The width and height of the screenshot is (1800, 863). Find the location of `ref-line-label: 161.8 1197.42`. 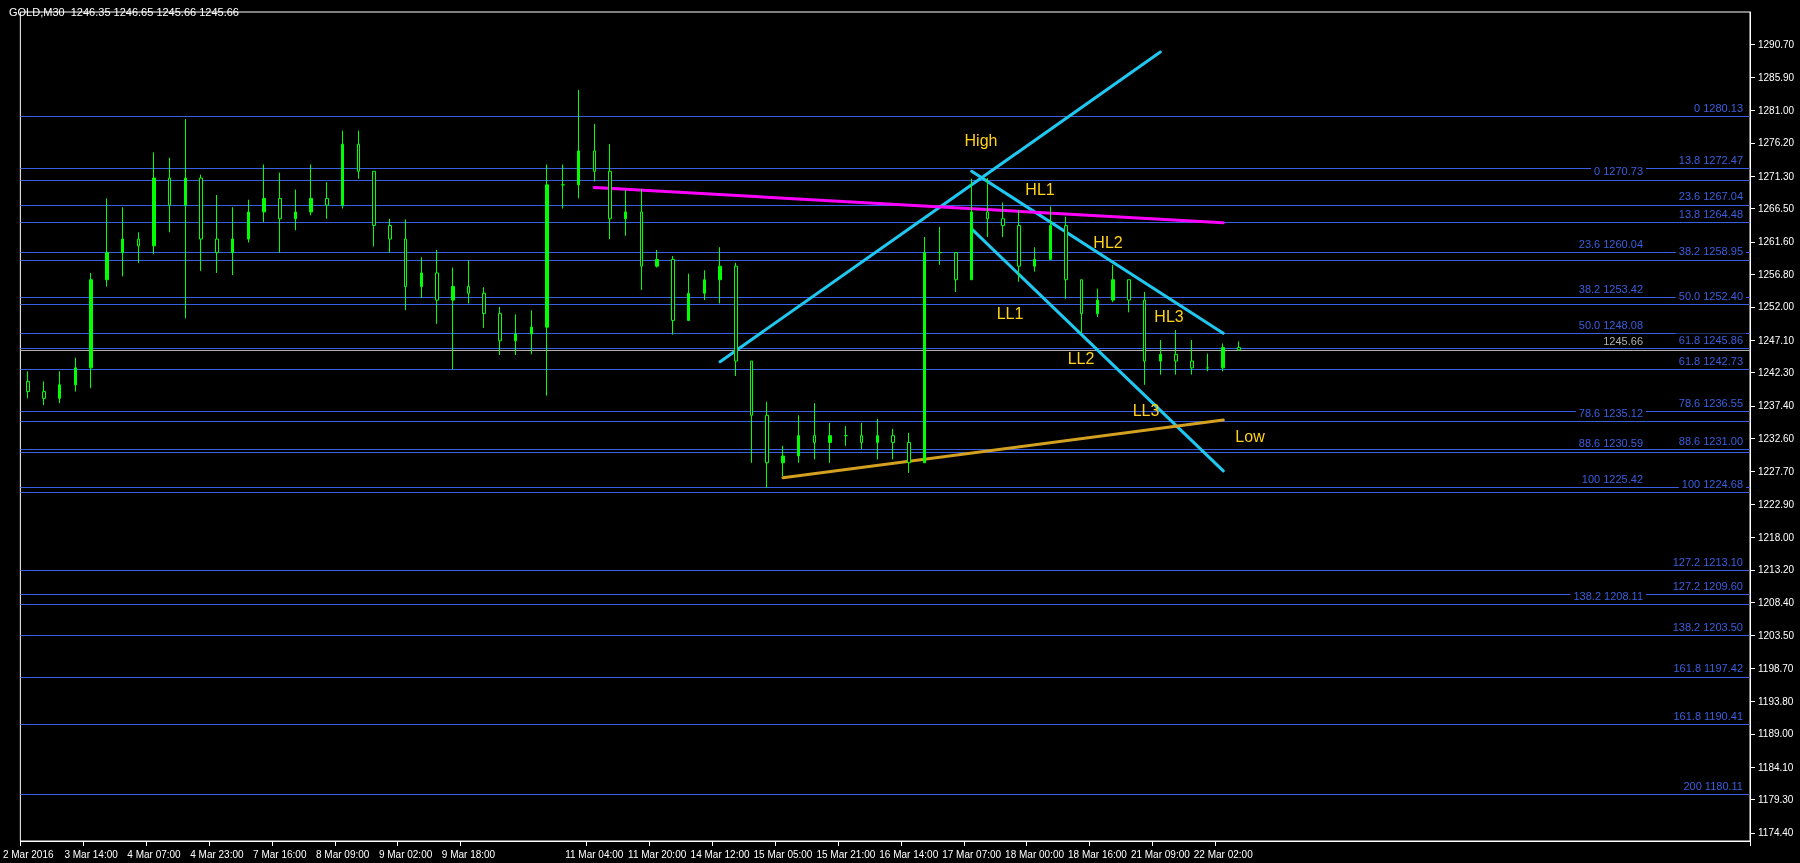

ref-line-label: 161.8 1197.42 is located at coordinates (1708, 668).